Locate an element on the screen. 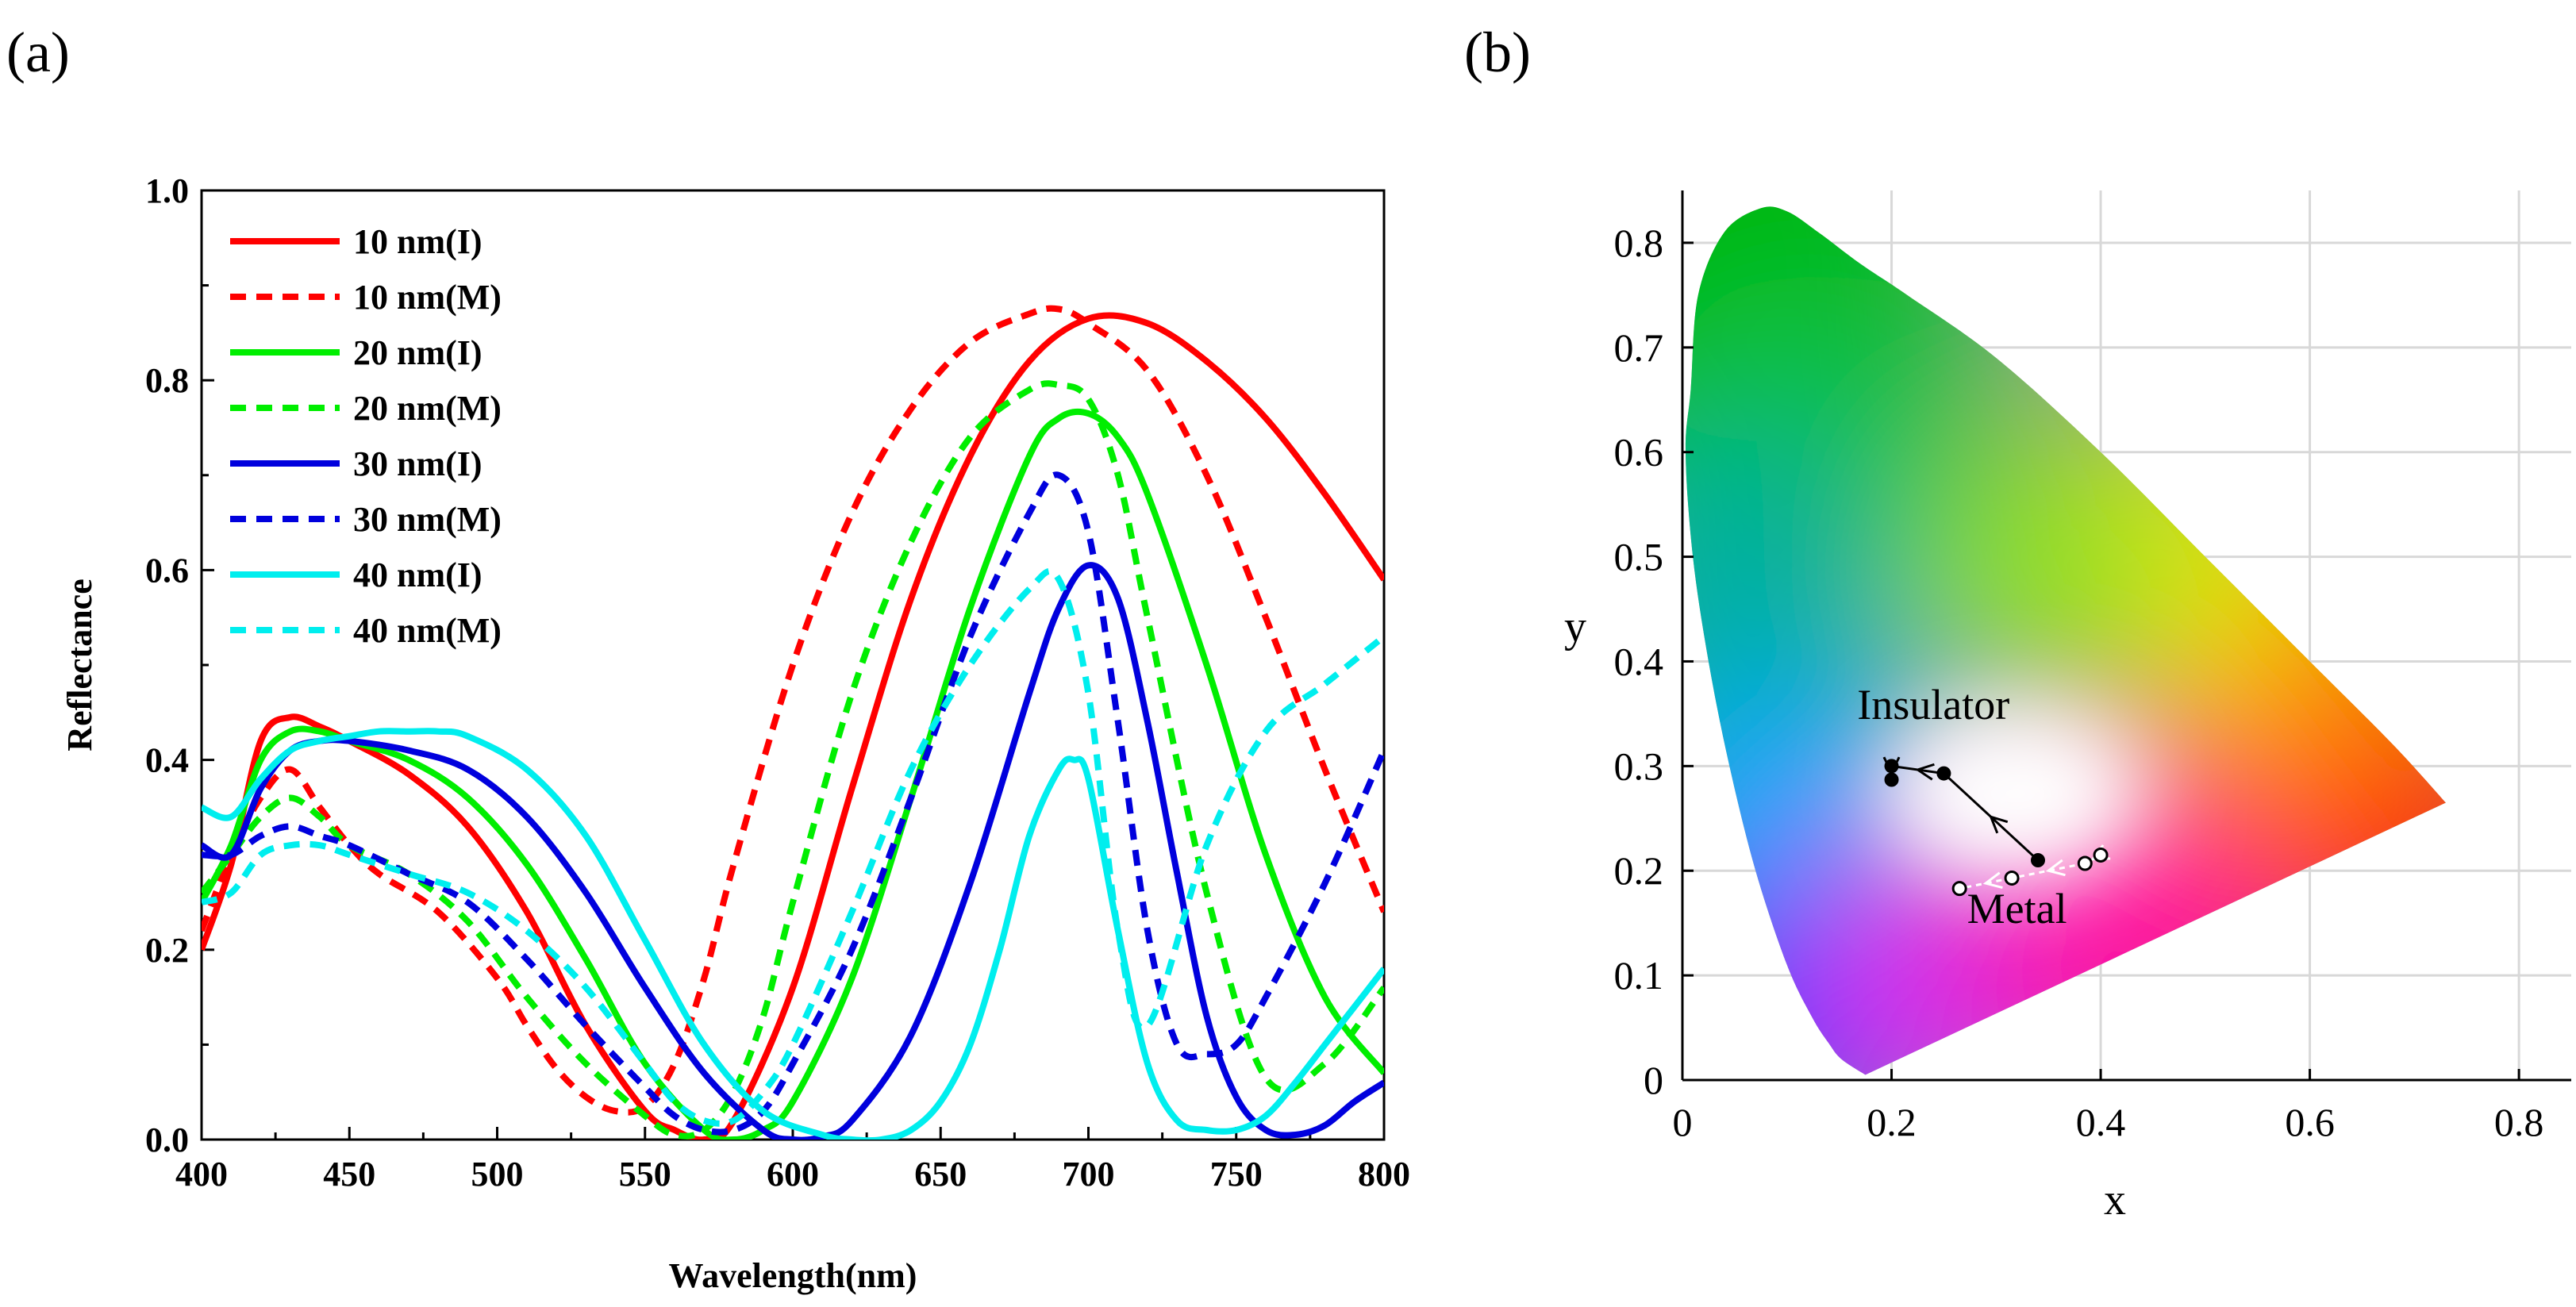 The height and width of the screenshot is (1307, 2576). x-tick-label: 400 is located at coordinates (201, 1174).